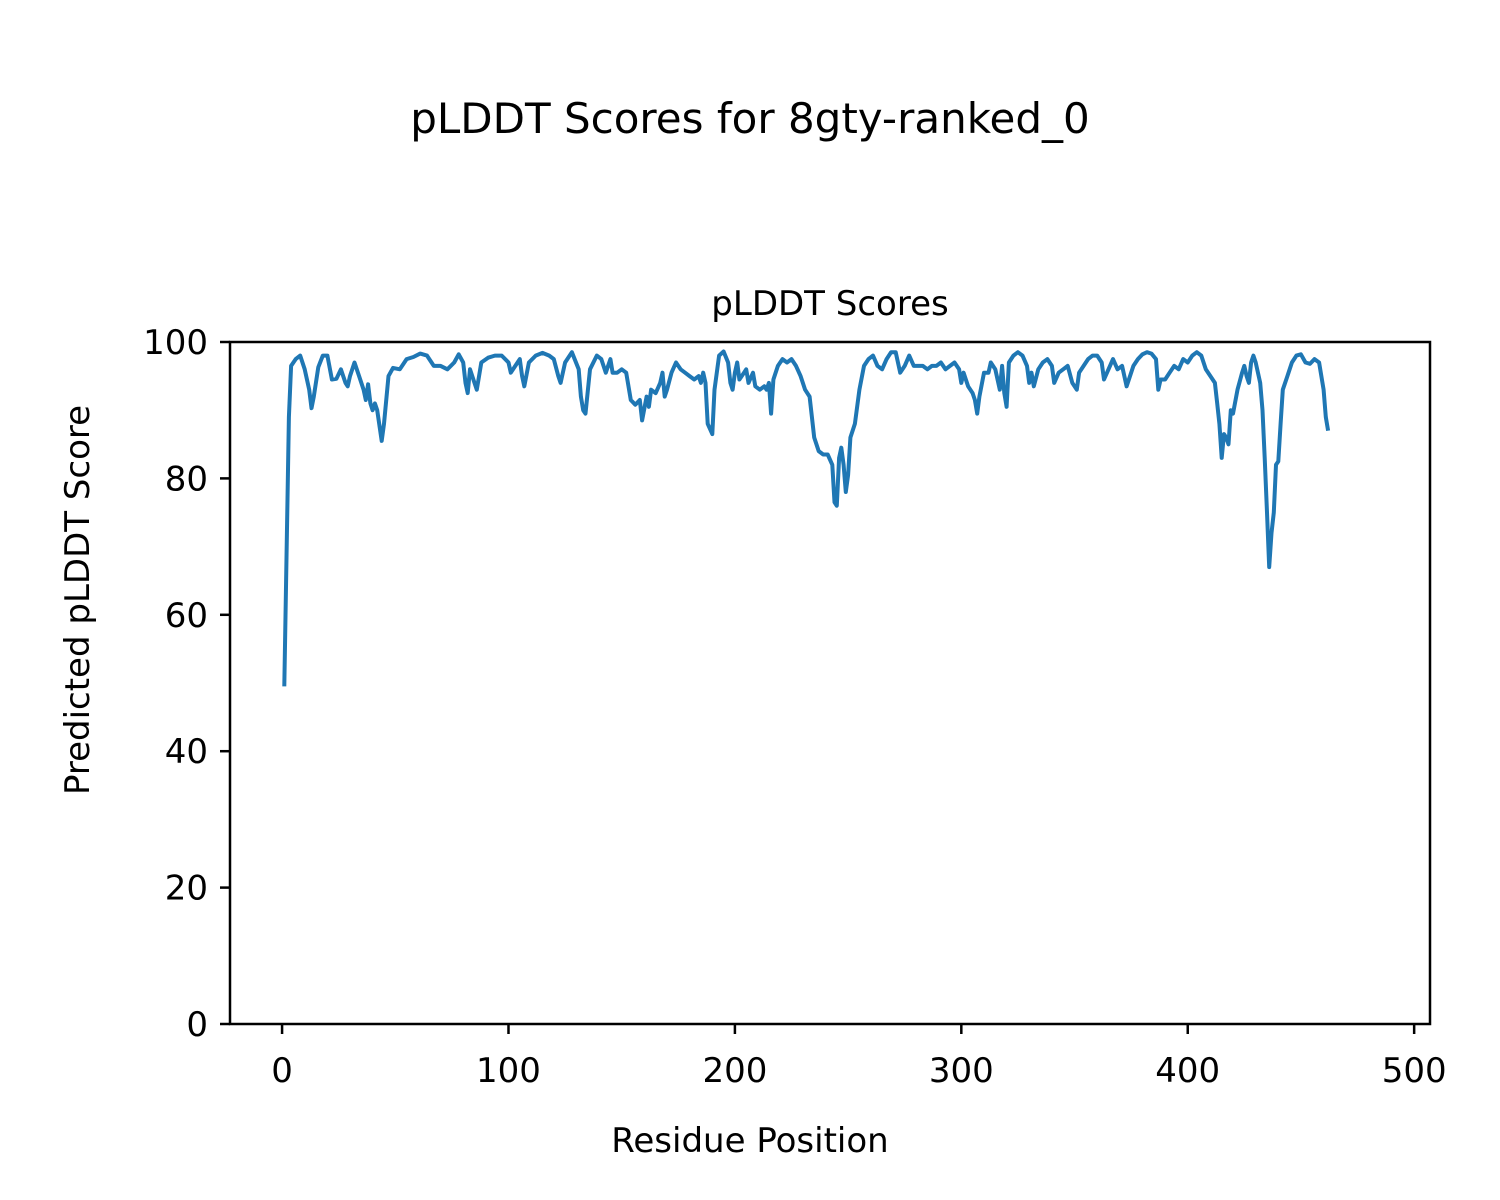 This screenshot has width=1500, height=1200. Describe the element at coordinates (78, 600) in the screenshot. I see `y-axis-label: Predicted pLDDT Score` at that location.